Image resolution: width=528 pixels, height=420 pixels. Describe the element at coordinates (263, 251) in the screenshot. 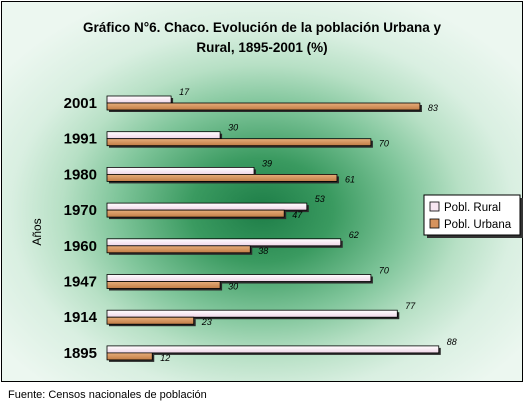

I see `data-label-urbana: 38` at that location.